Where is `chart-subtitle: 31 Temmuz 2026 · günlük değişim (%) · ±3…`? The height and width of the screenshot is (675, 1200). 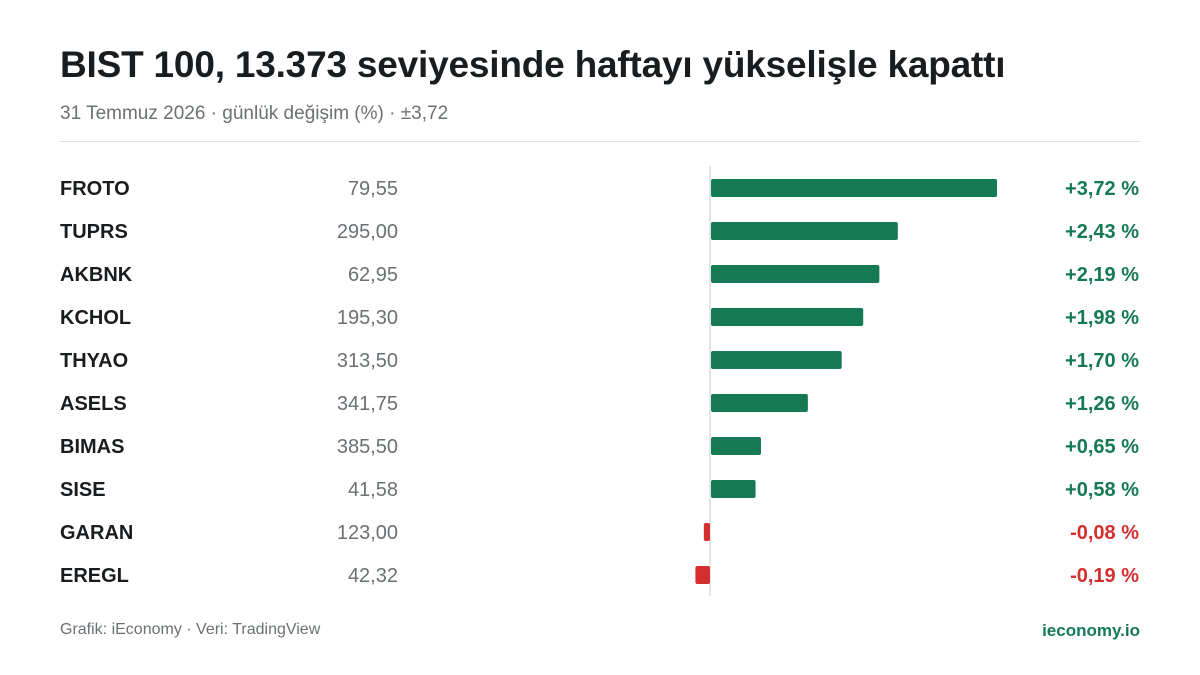
chart-subtitle: 31 Temmuz 2026 · günlük değişim (%) · ±3… is located at coordinates (254, 113).